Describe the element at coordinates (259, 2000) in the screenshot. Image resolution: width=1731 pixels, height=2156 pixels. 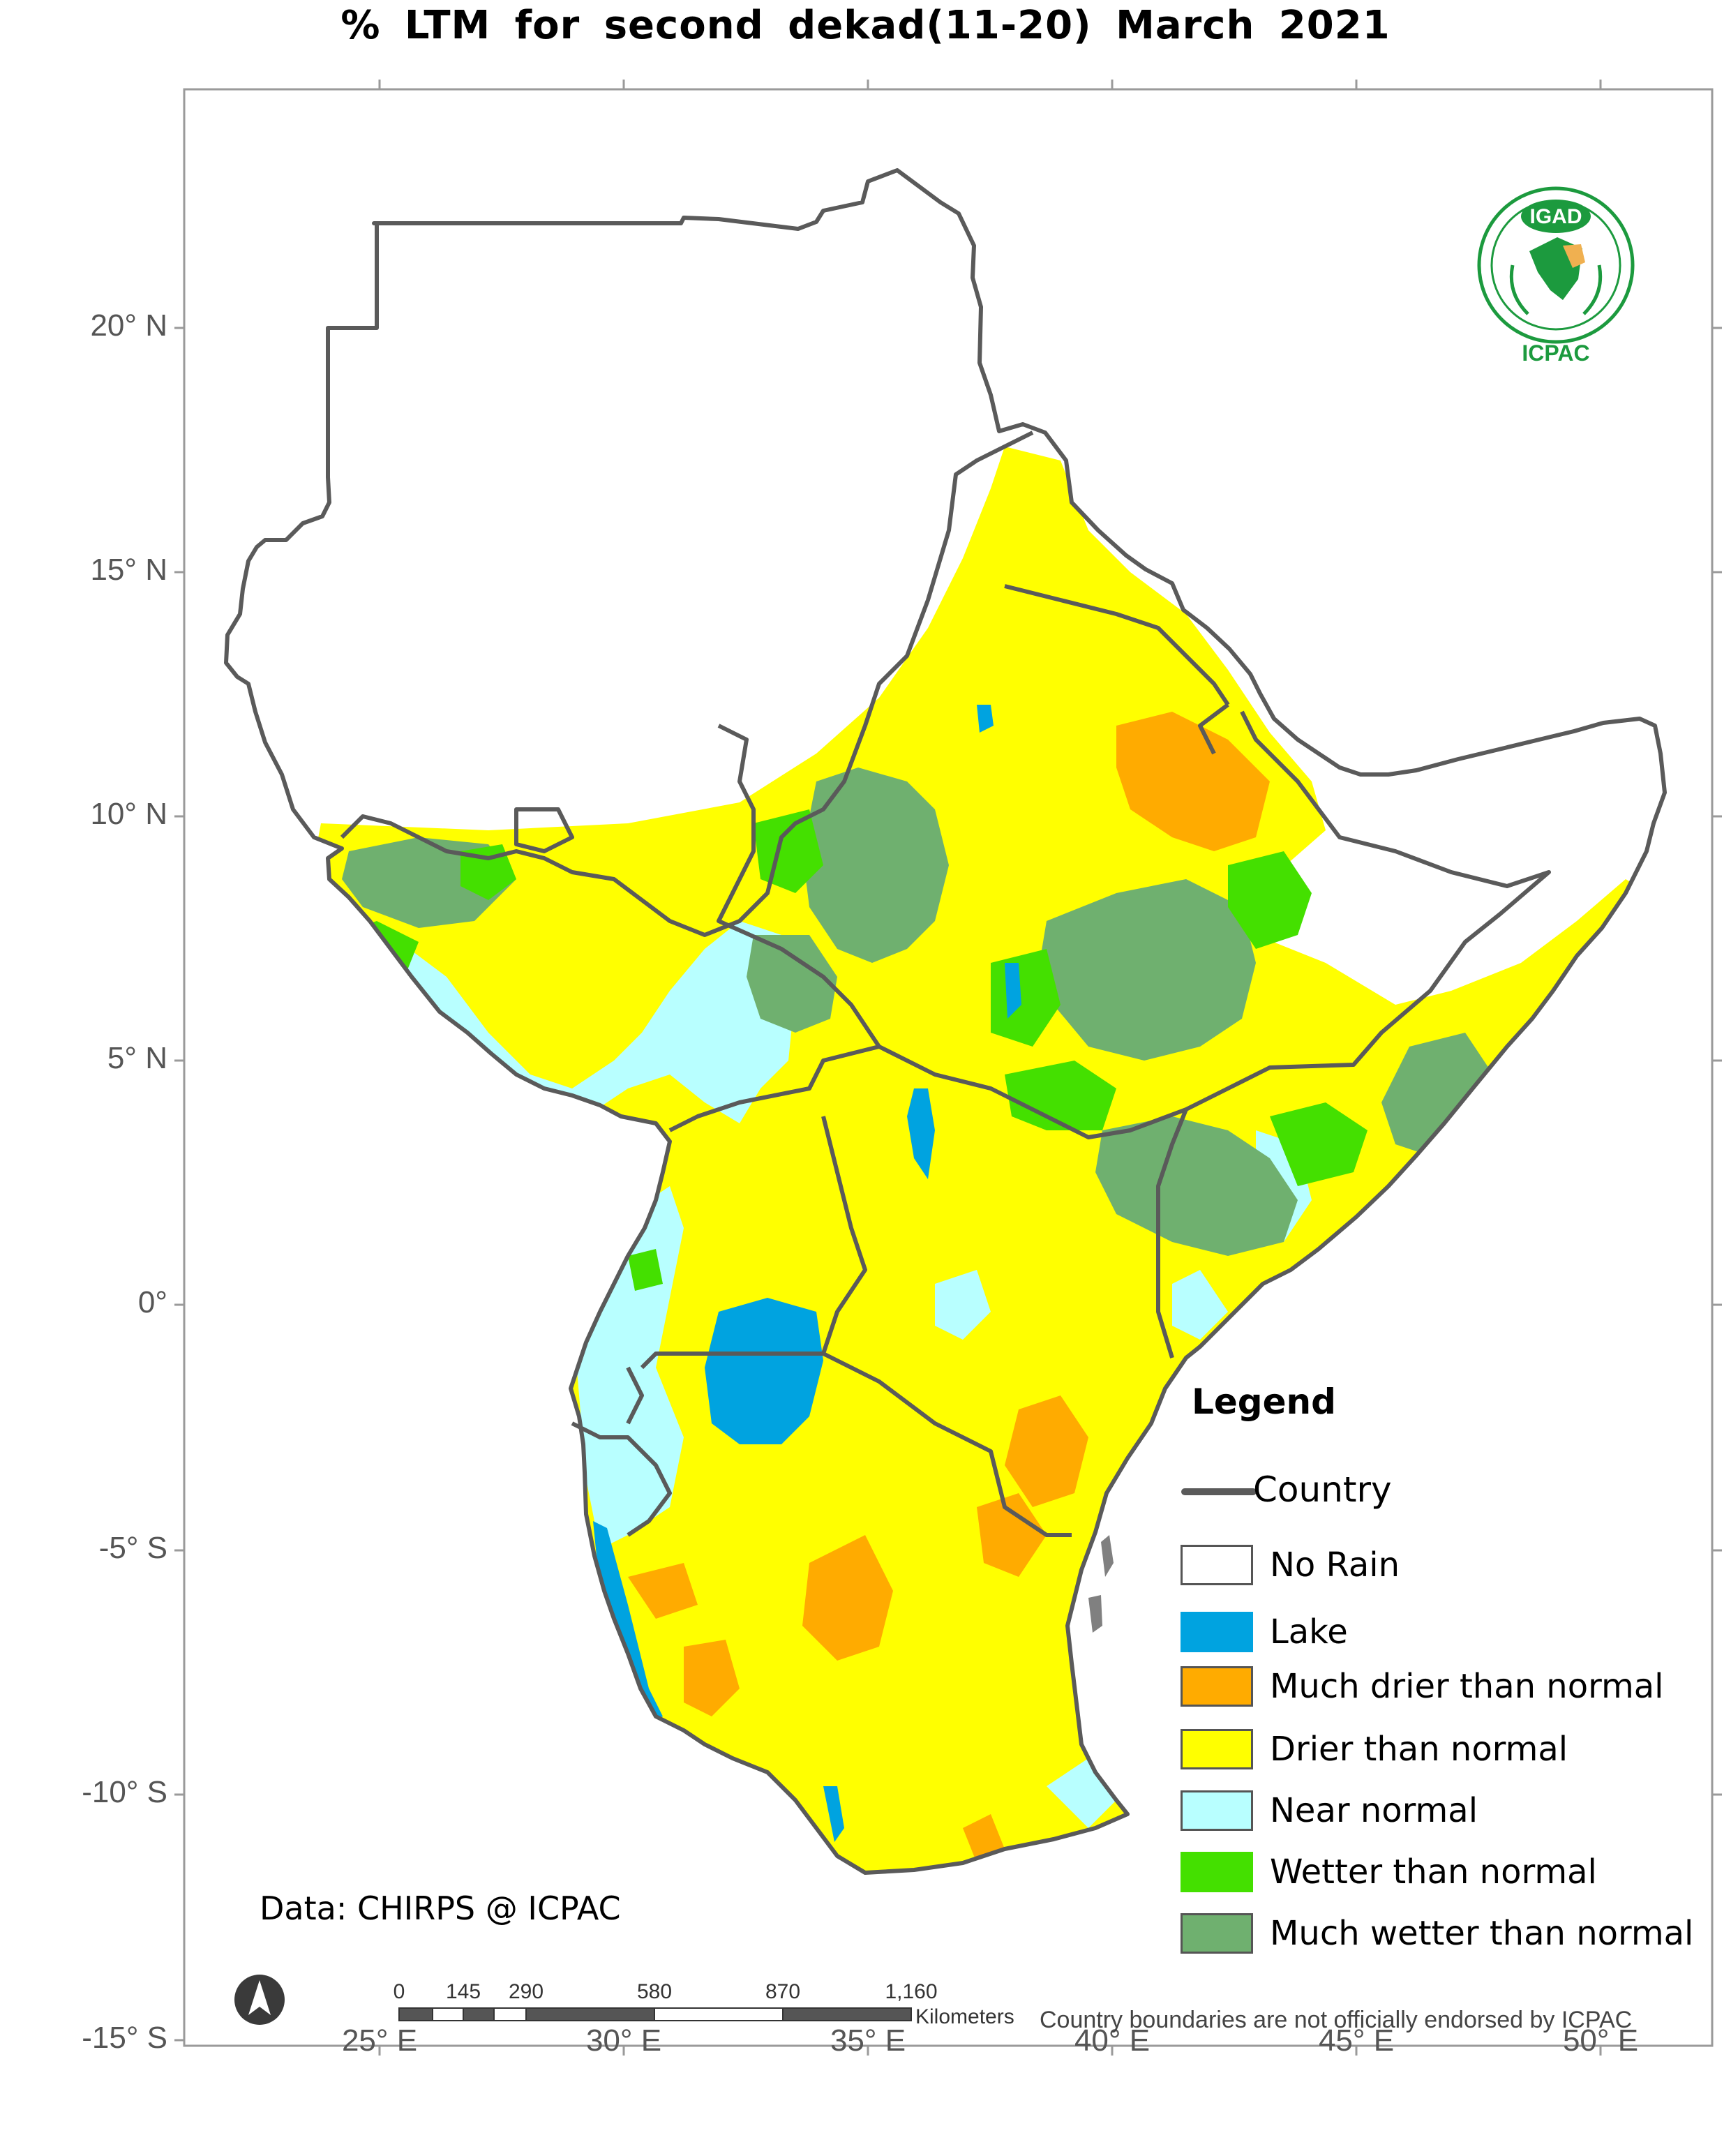
I see `north-arrow-icon` at that location.